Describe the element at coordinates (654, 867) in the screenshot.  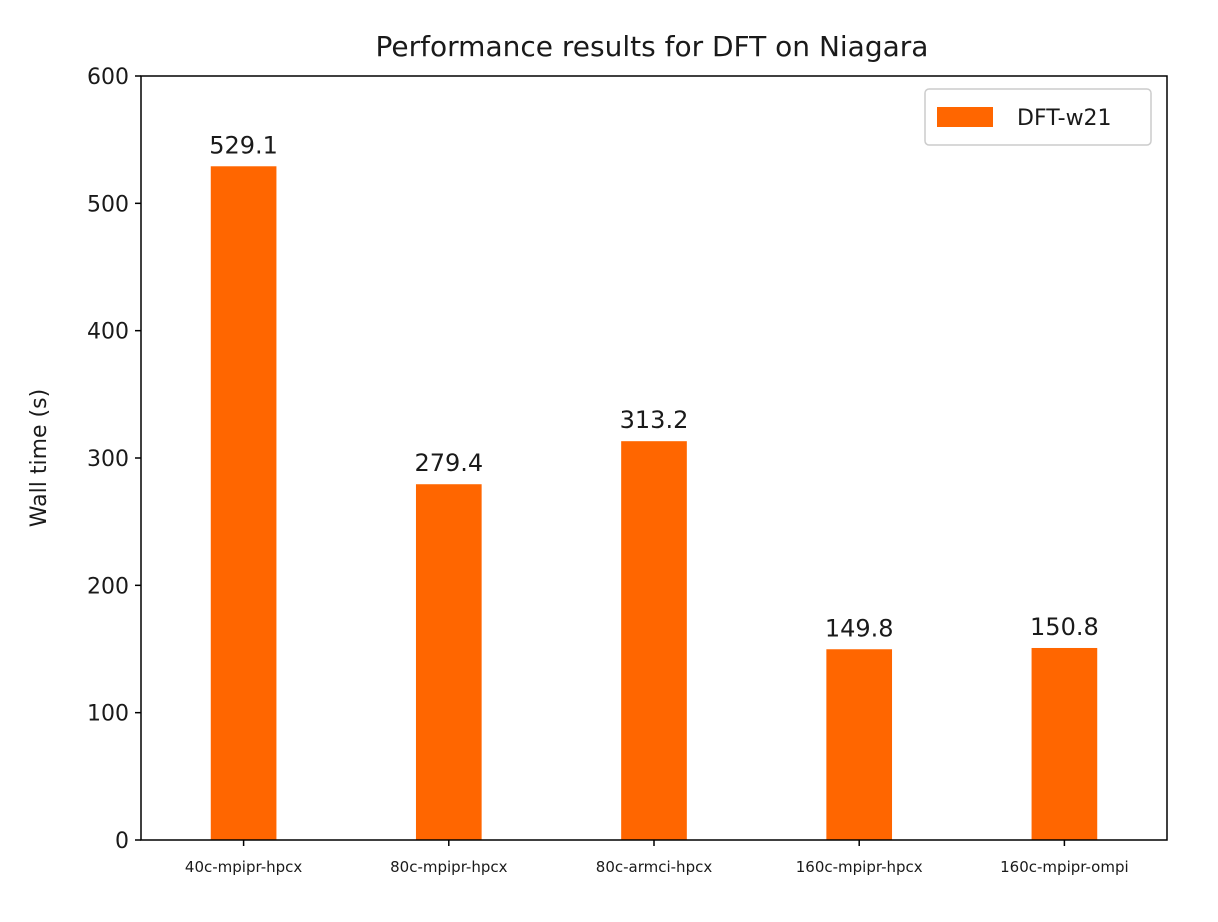
I see `x-tick-label-80c-armci-hpcx: 80c-armci-hpcx` at that location.